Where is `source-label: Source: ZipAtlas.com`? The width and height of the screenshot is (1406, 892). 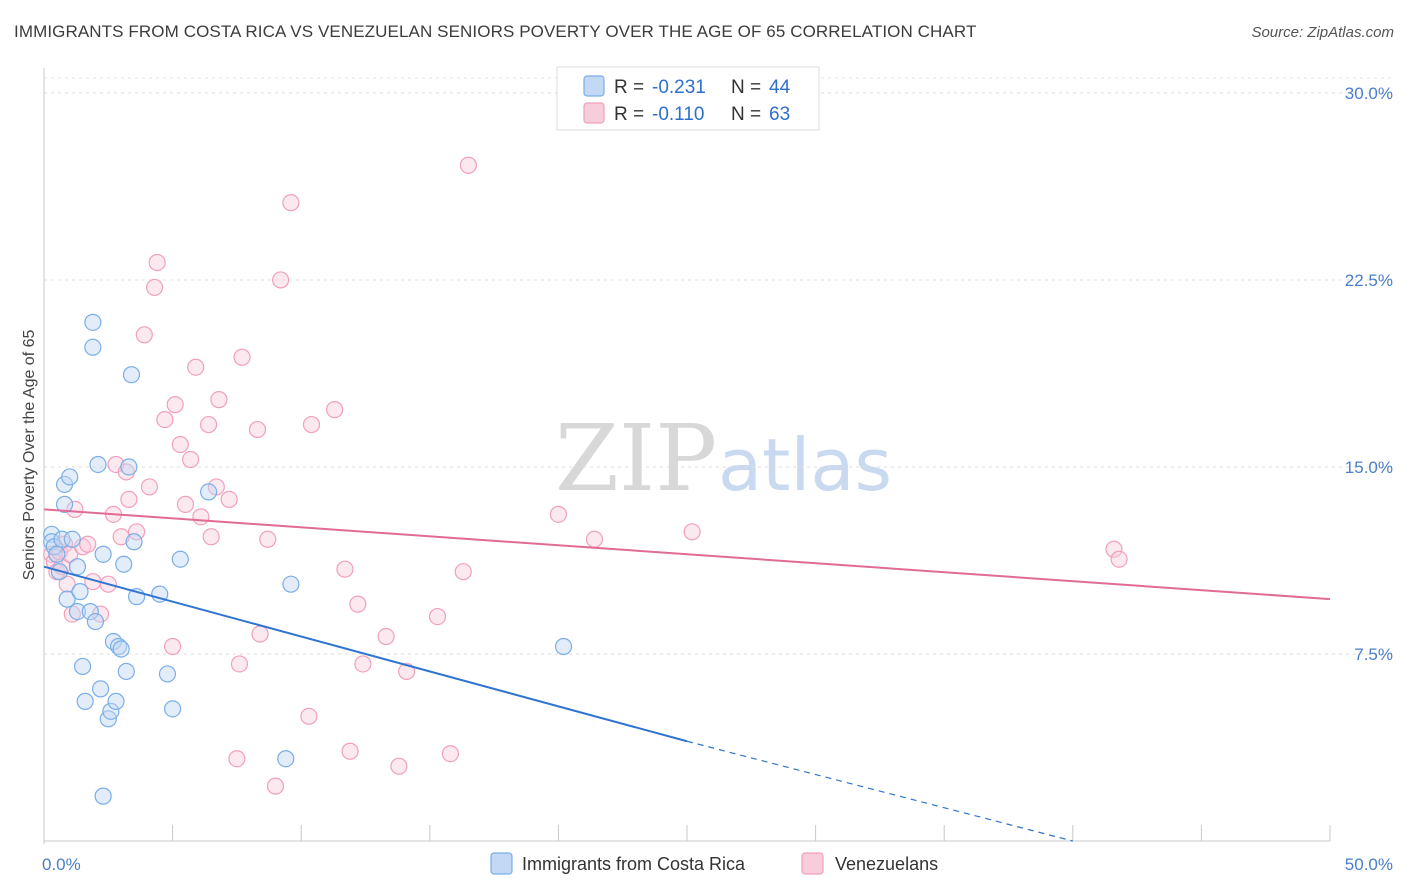 source-label: Source: ZipAtlas.com is located at coordinates (1322, 32).